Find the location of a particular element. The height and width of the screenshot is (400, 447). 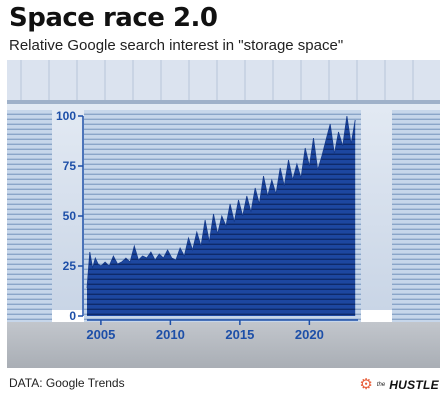

roof-panels is located at coordinates (223, 80).